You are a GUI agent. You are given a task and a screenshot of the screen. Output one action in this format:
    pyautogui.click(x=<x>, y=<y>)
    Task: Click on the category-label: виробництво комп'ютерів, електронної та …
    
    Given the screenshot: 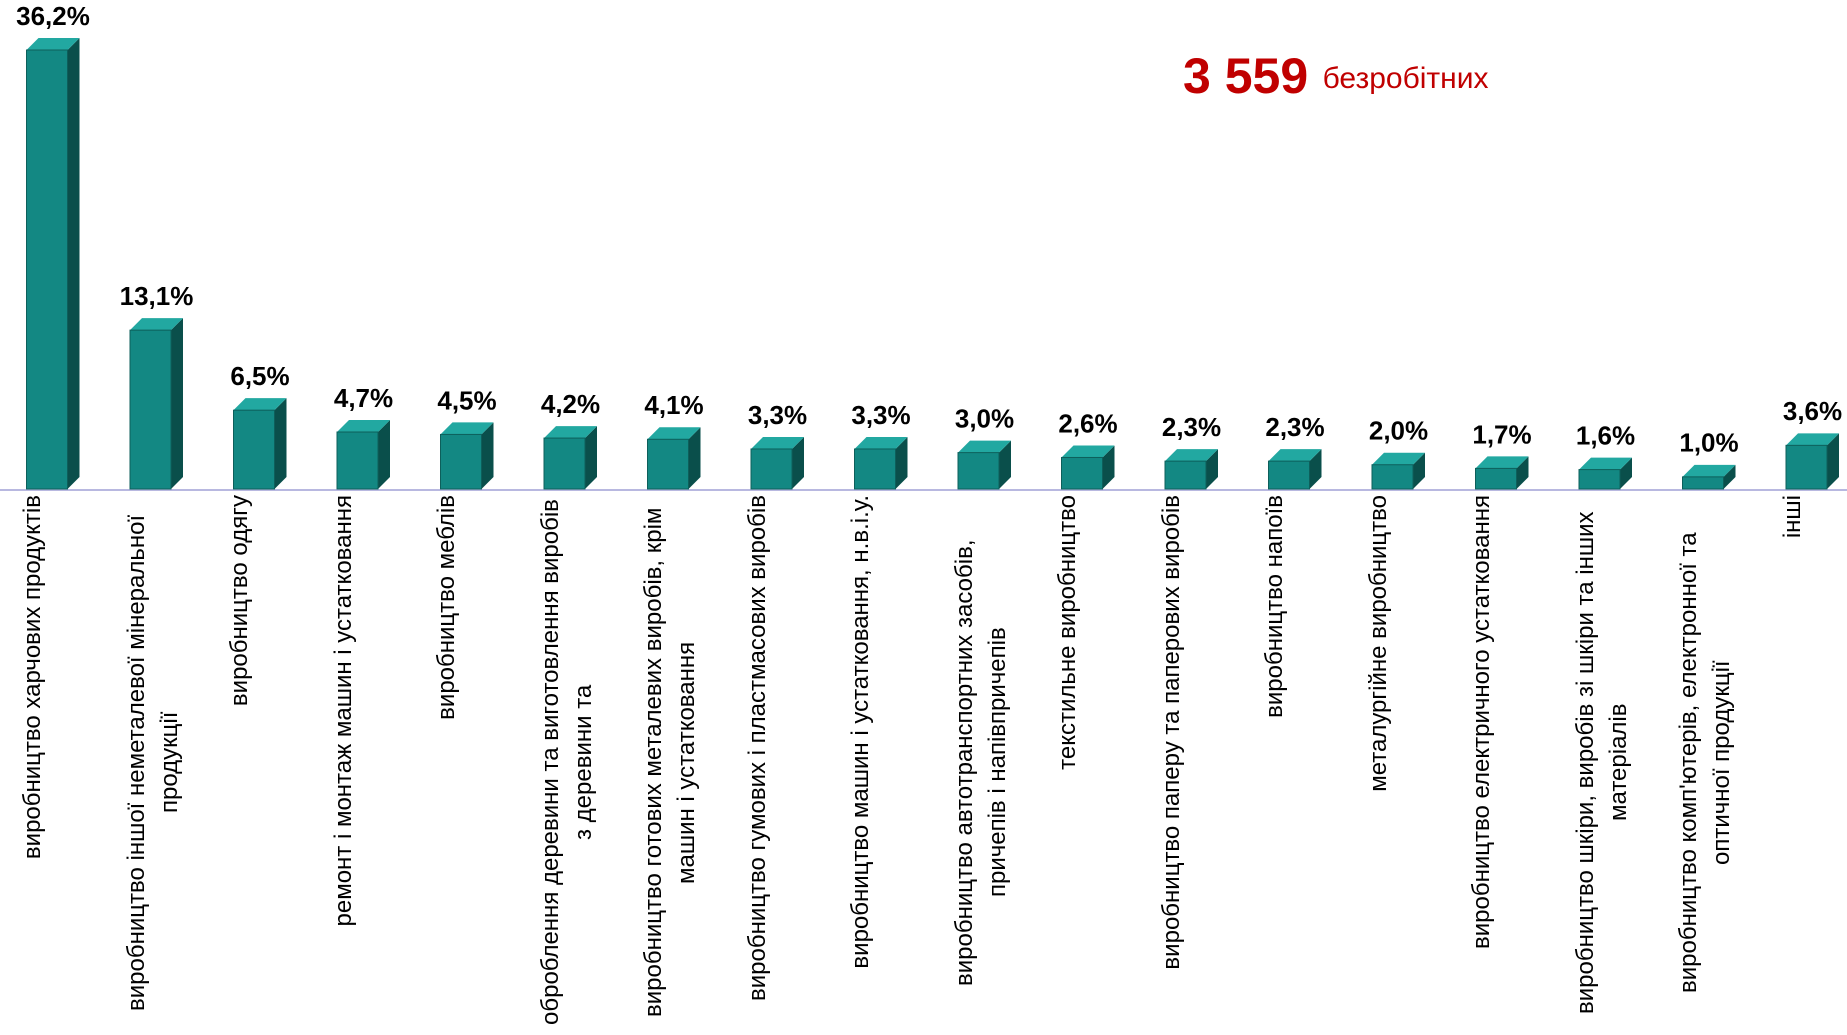 What is the action you would take?
    pyautogui.click(x=1705, y=762)
    